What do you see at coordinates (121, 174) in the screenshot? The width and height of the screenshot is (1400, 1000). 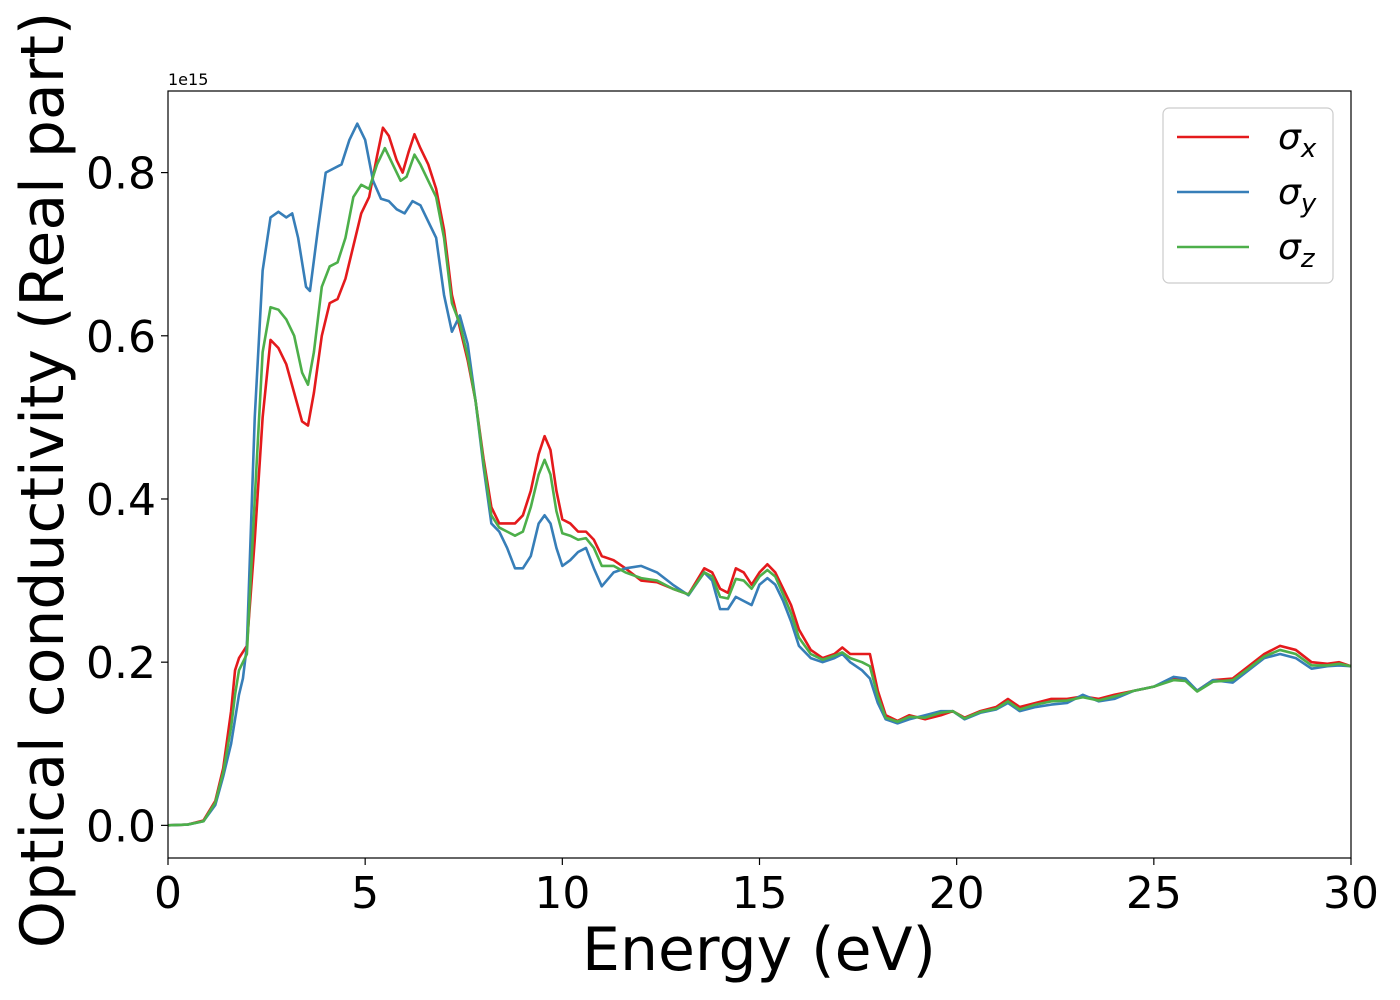 I see `y-tick-label: 0.8` at bounding box center [121, 174].